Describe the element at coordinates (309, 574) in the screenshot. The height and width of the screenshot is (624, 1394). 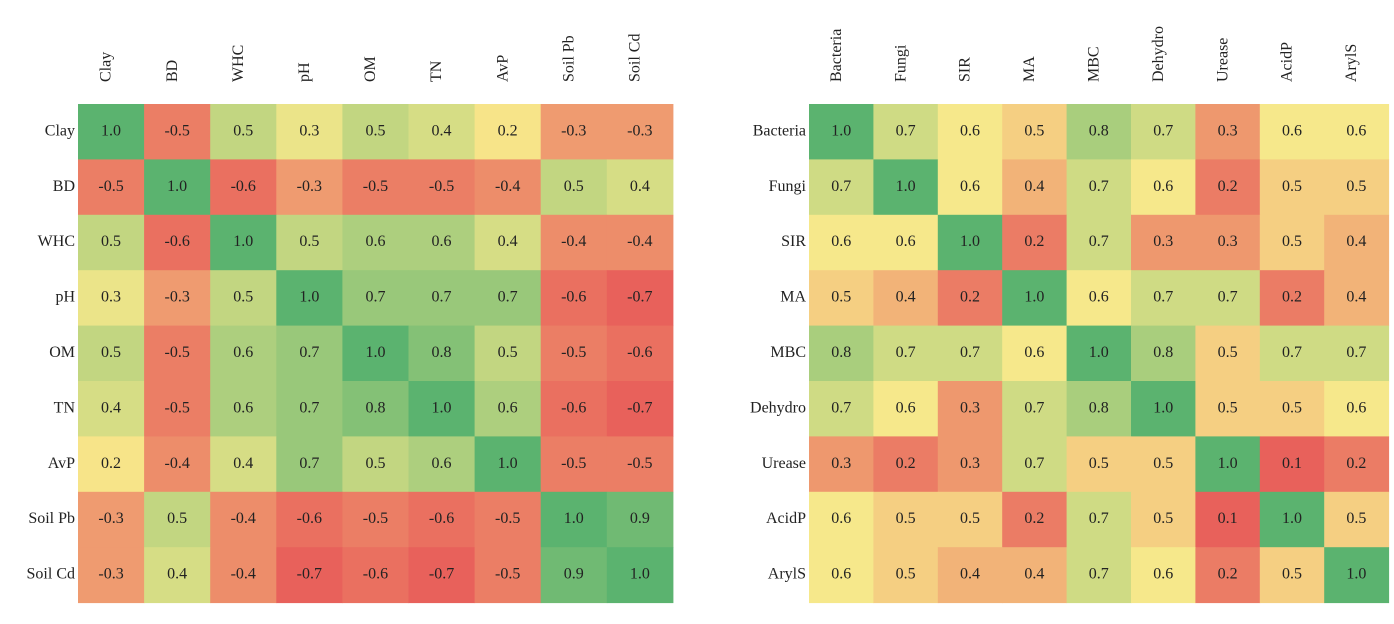
I see `cell-label: -0.7` at that location.